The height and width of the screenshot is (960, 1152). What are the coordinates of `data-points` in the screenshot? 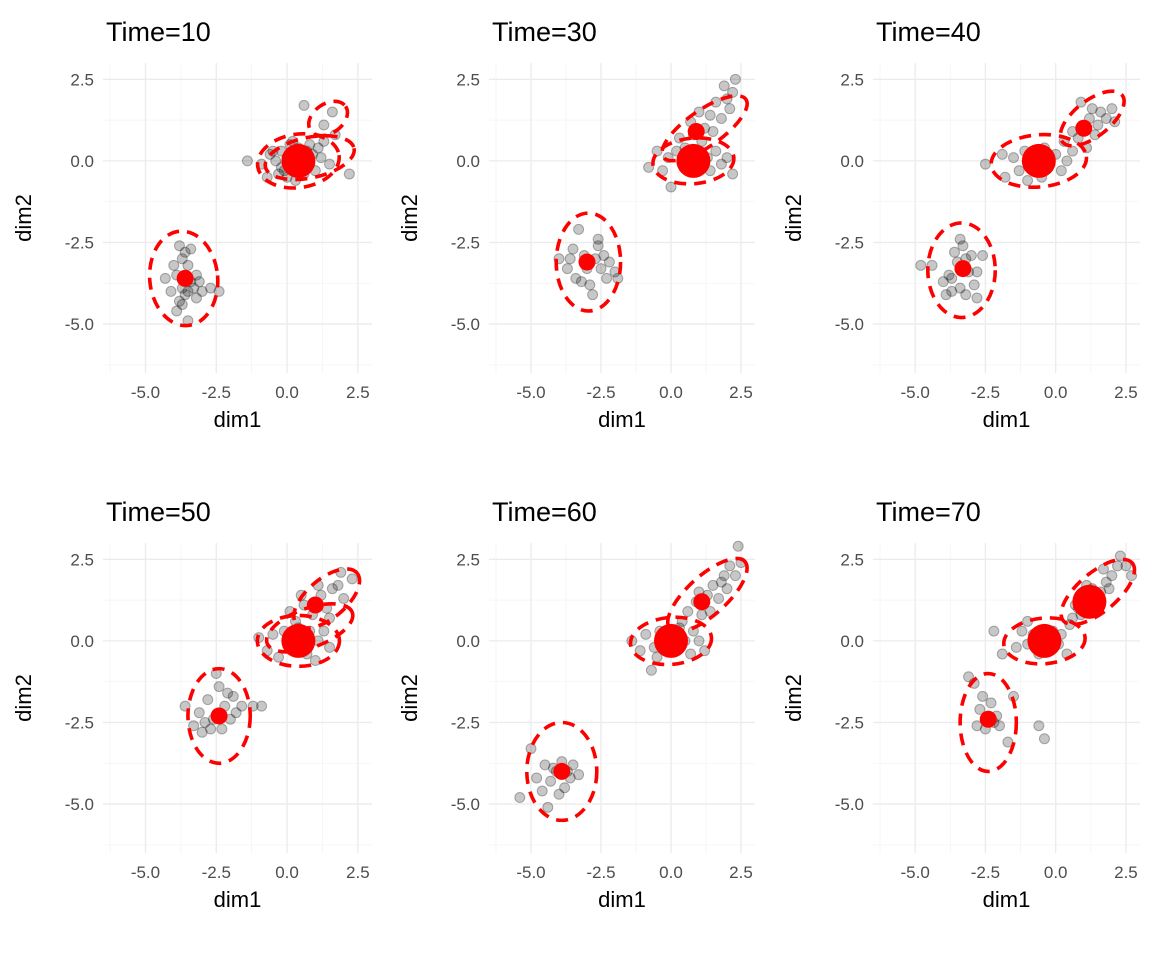 It's located at (630, 676).